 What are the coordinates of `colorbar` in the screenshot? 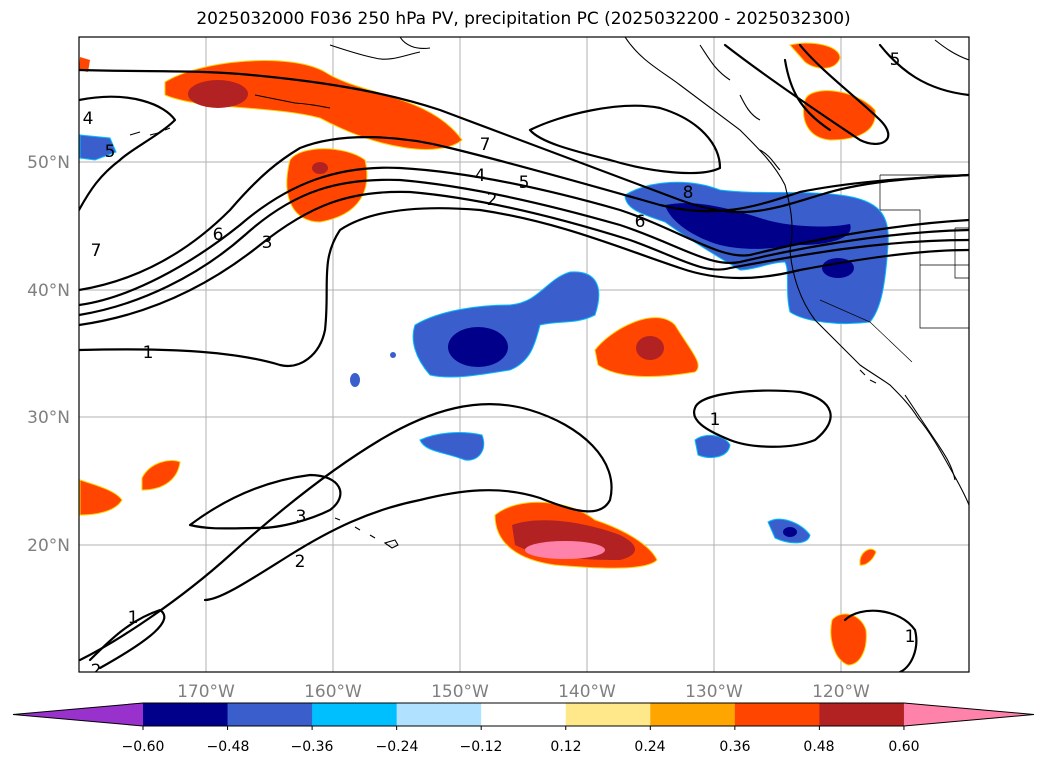 It's located at (523, 716).